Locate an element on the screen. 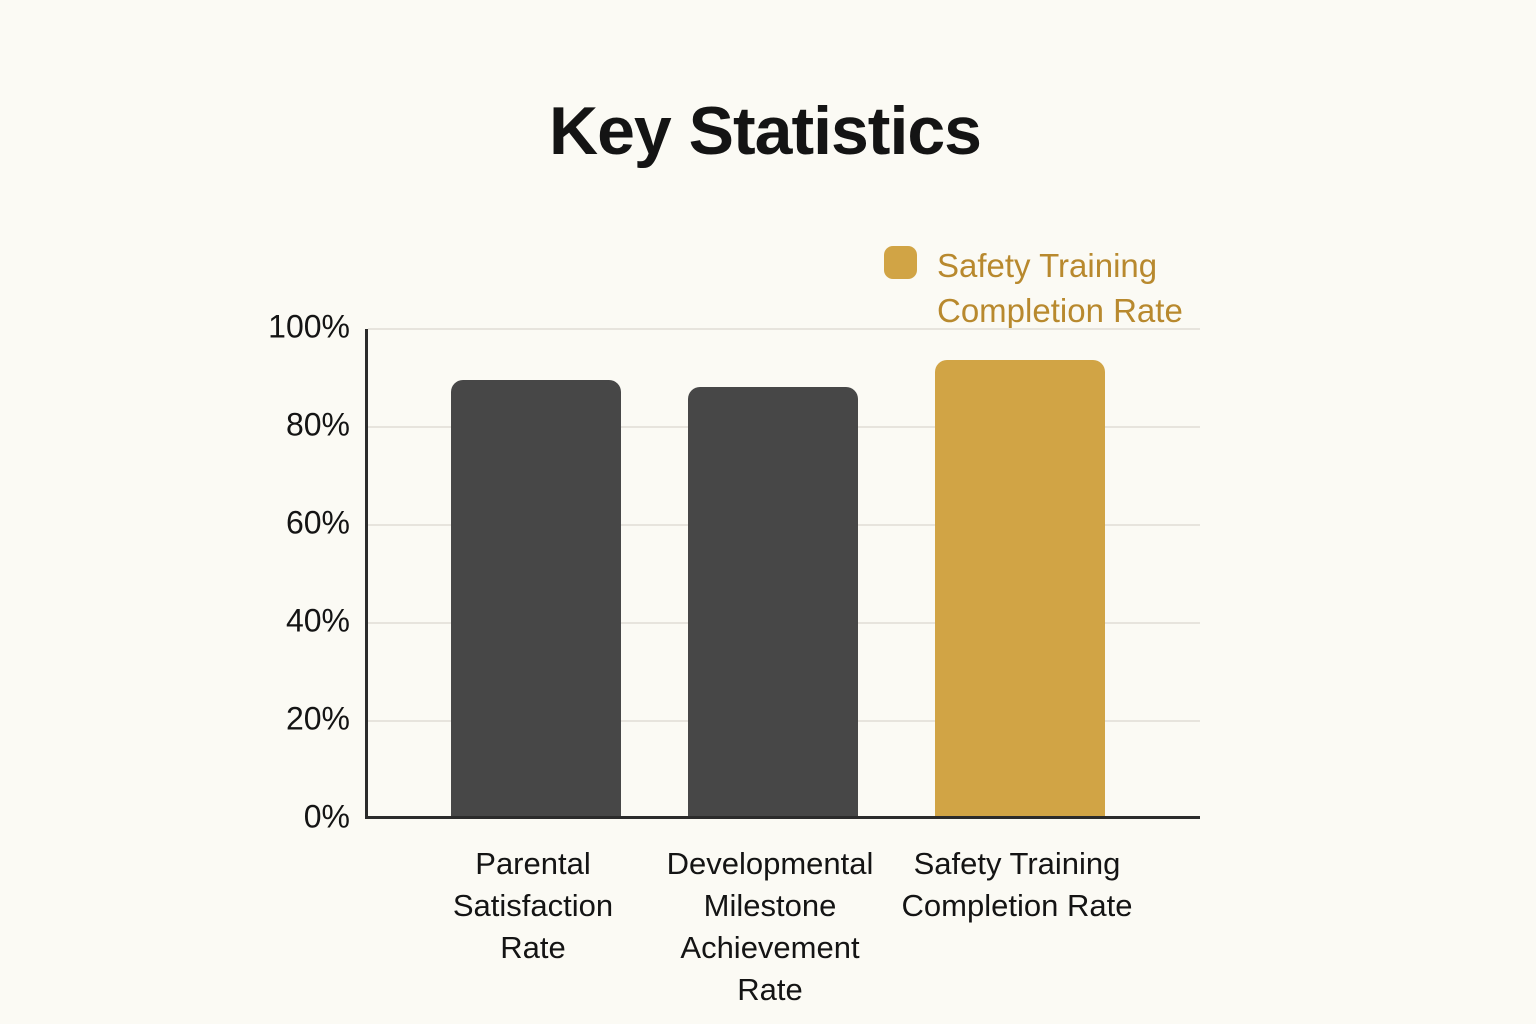 This screenshot has height=1024, width=1536. bar-developmental-milestone-achievement-rate is located at coordinates (773, 601).